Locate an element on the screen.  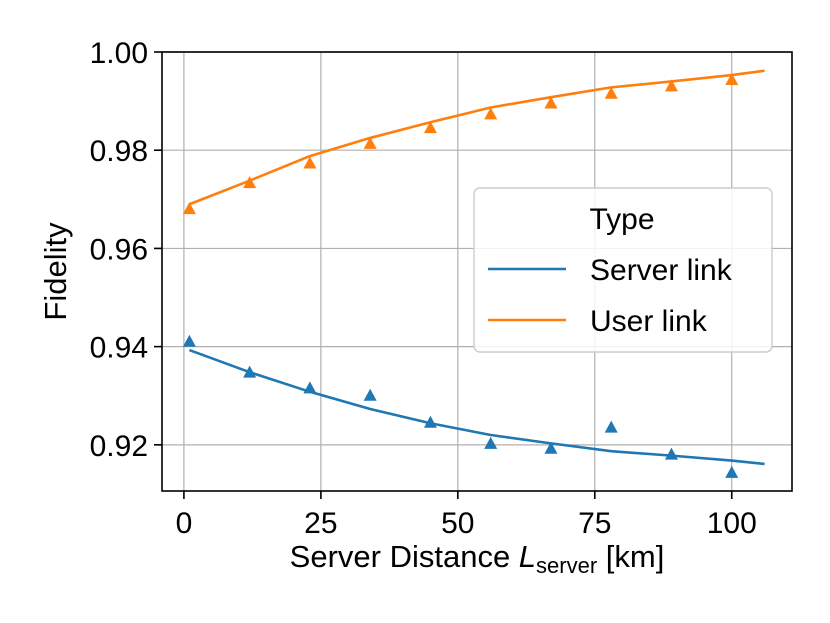
y-tick-label: 0.94 is located at coordinates (119, 348).